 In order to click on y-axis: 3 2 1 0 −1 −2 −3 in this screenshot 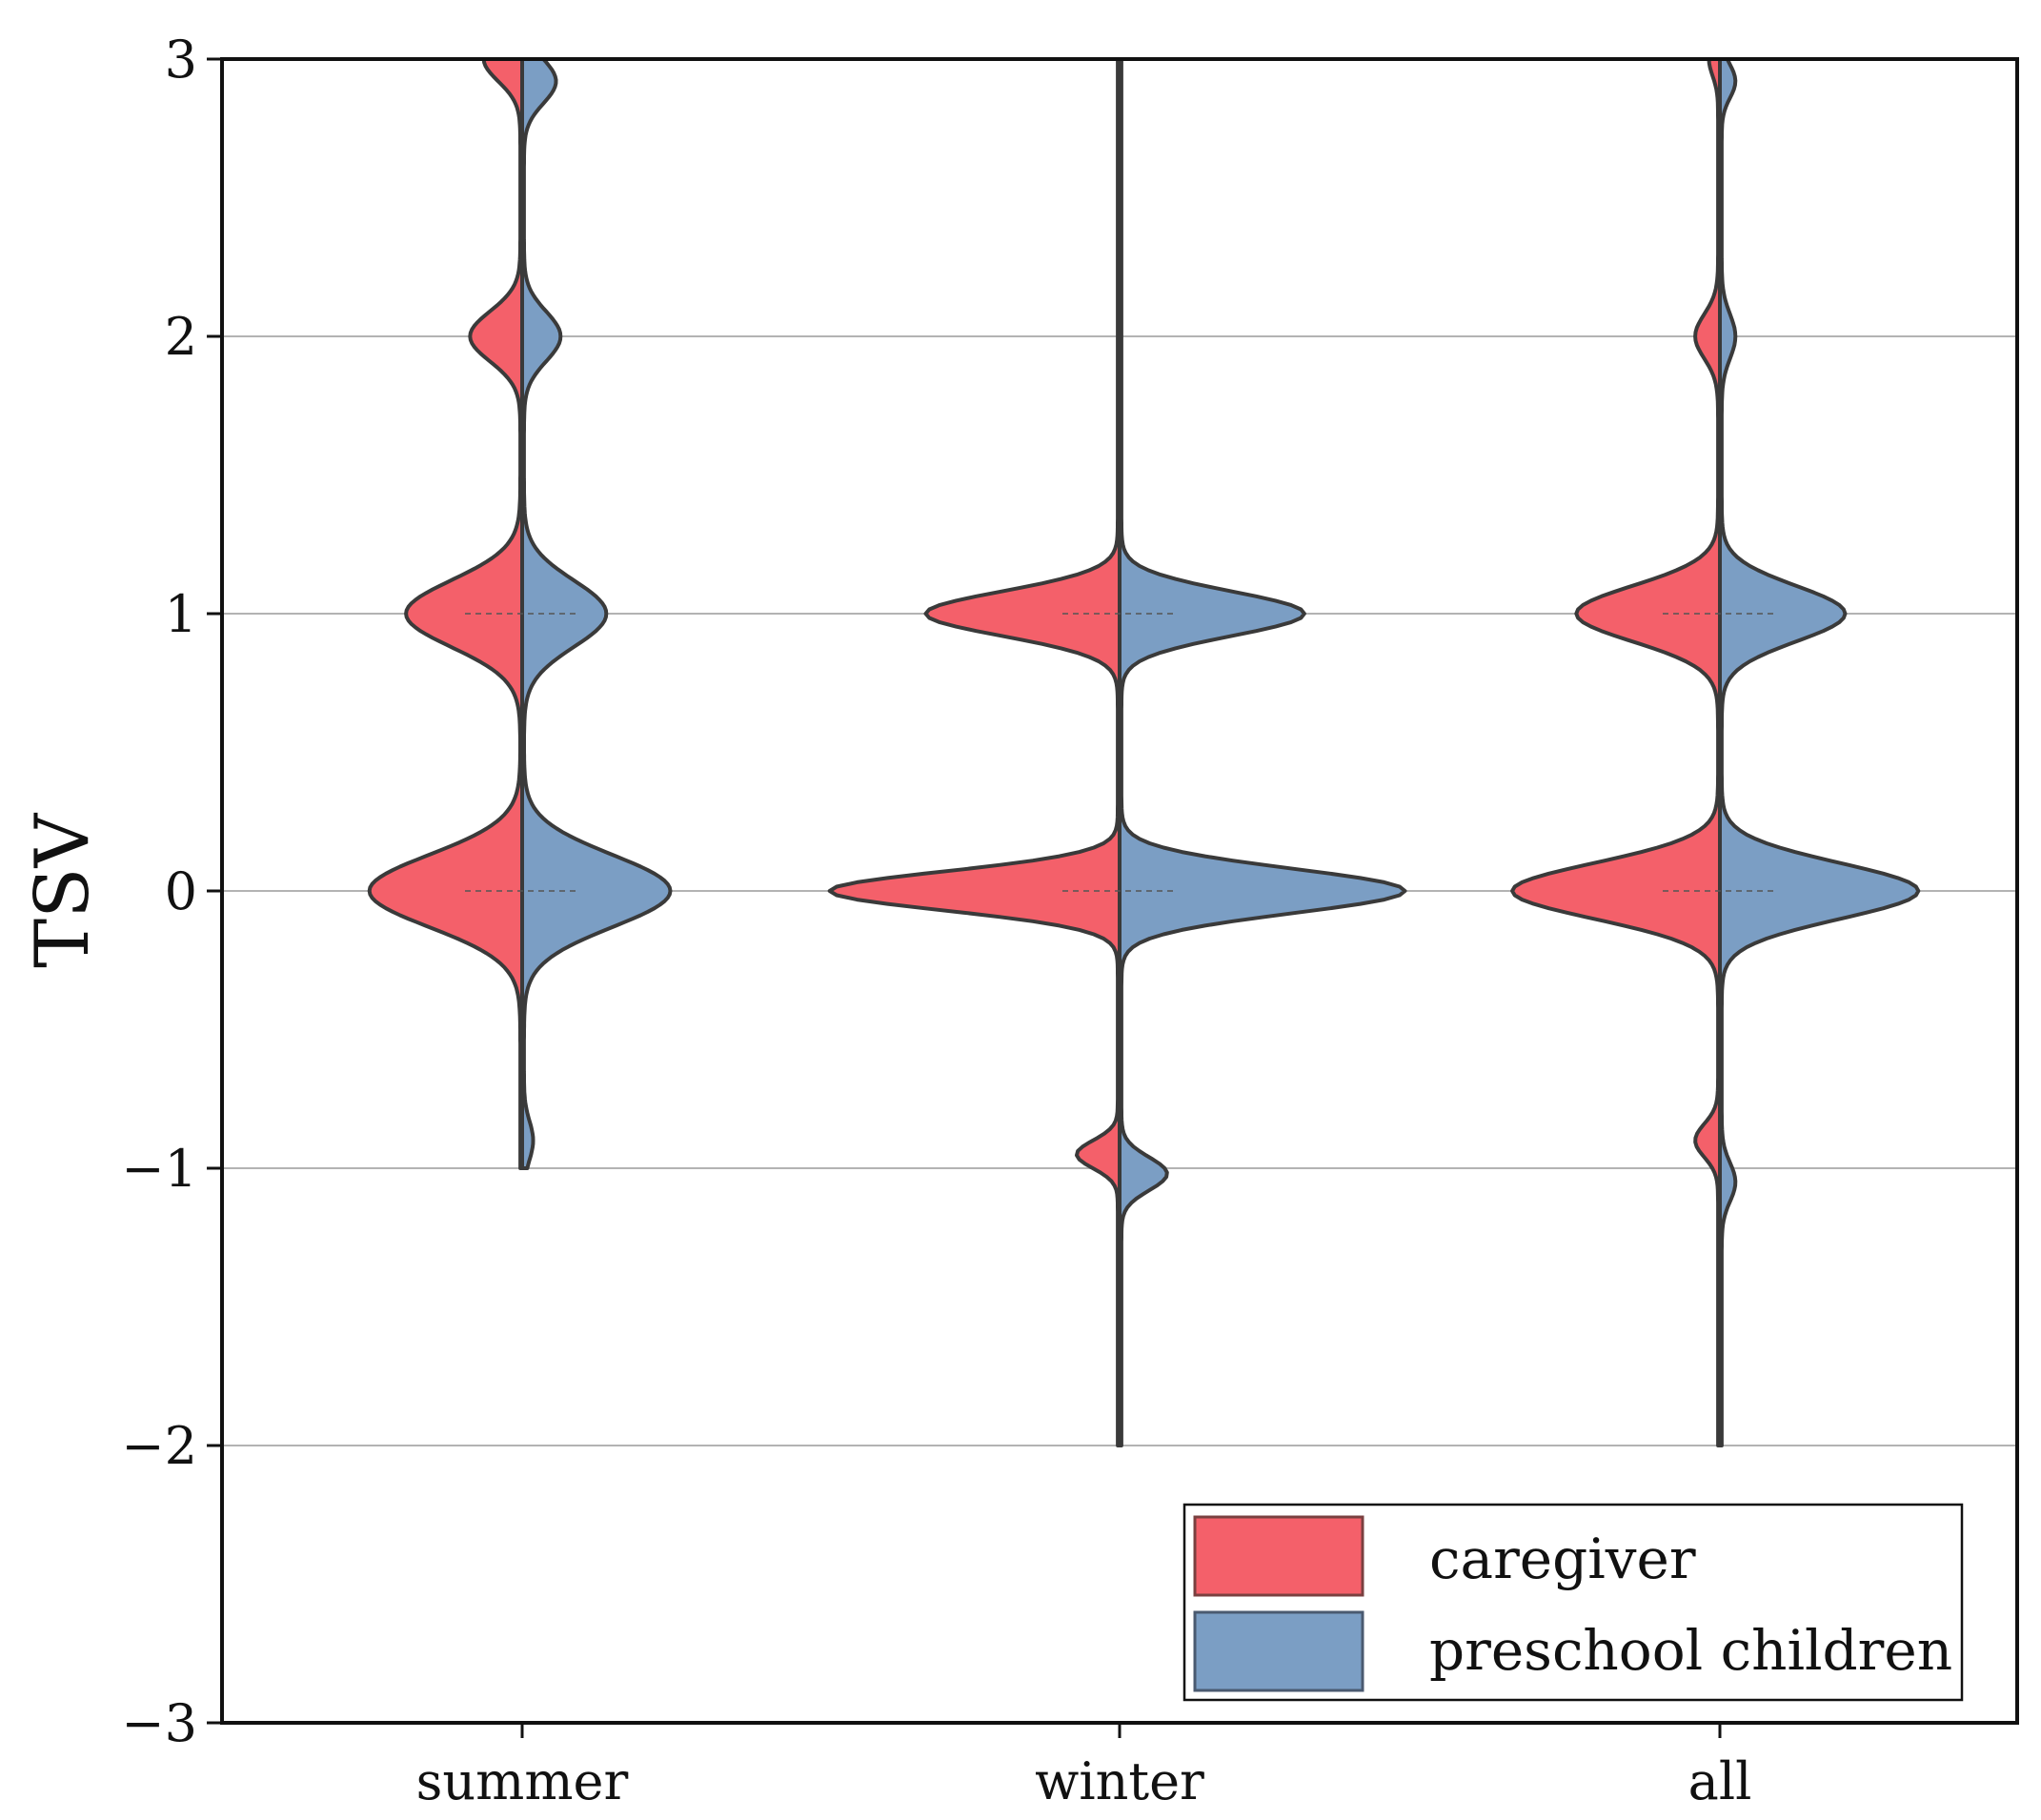, I will do `click(171, 891)`.